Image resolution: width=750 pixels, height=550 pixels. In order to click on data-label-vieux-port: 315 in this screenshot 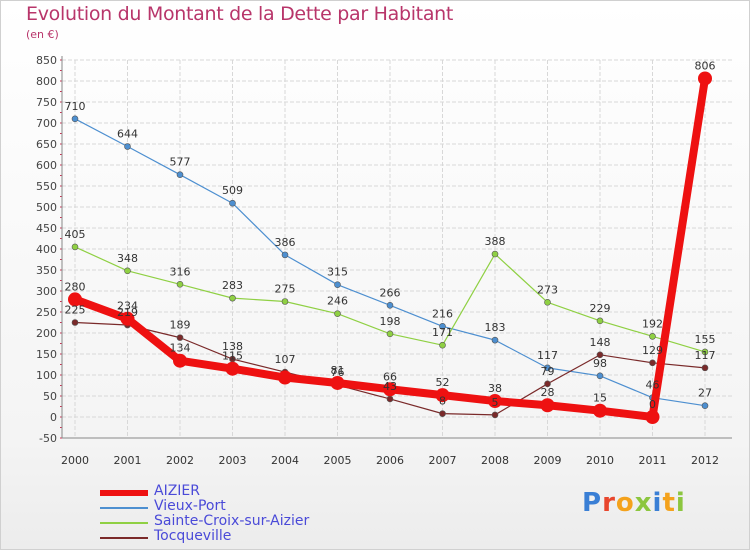, I will do `click(337, 272)`.